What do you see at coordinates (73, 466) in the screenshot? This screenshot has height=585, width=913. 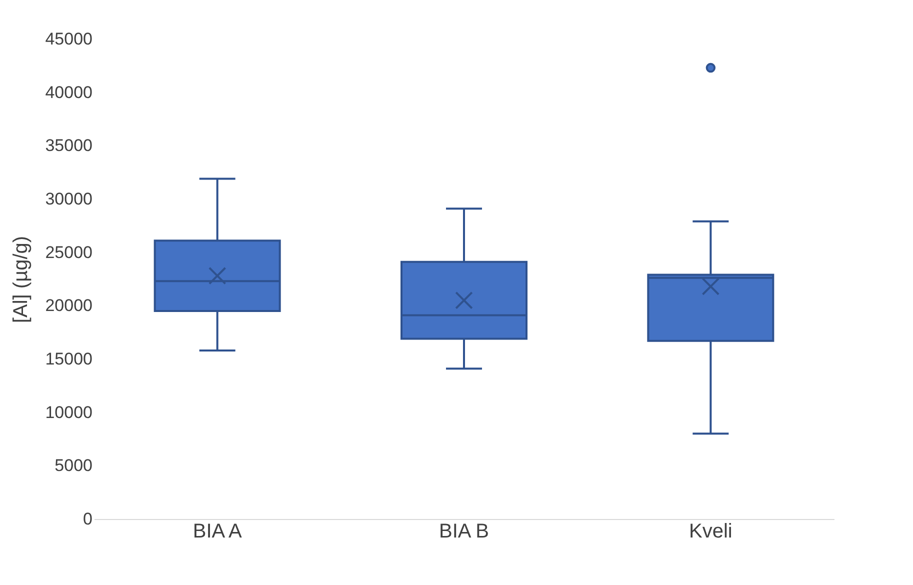 I see `y-tick-label: 5000` at bounding box center [73, 466].